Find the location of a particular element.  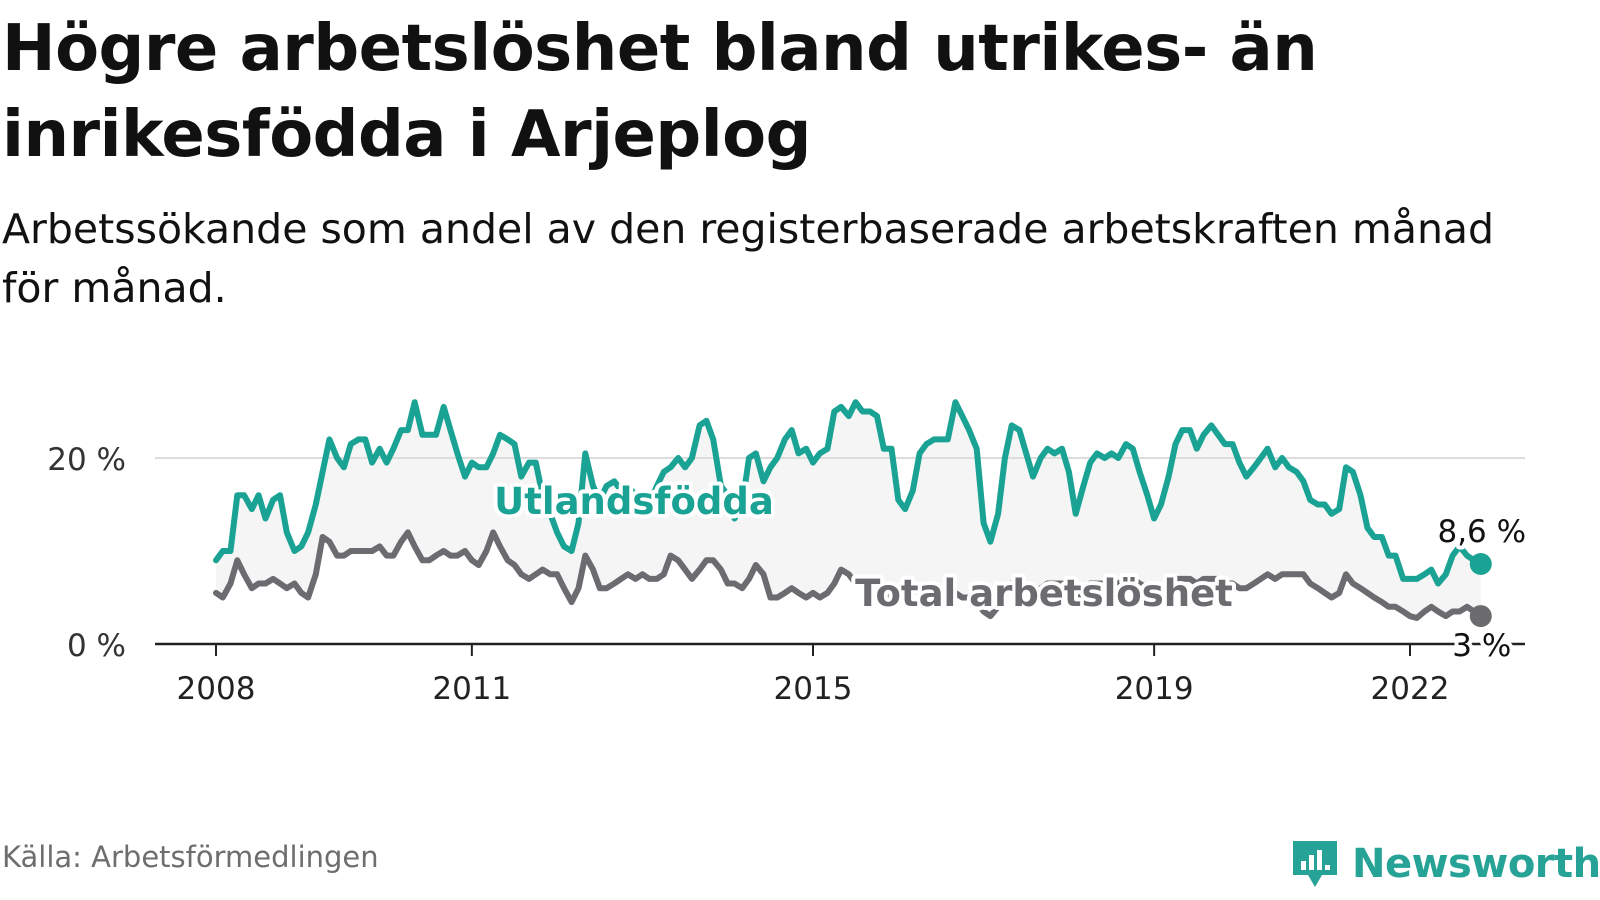

x-tick-label-2019: 2019 is located at coordinates (1154, 689).